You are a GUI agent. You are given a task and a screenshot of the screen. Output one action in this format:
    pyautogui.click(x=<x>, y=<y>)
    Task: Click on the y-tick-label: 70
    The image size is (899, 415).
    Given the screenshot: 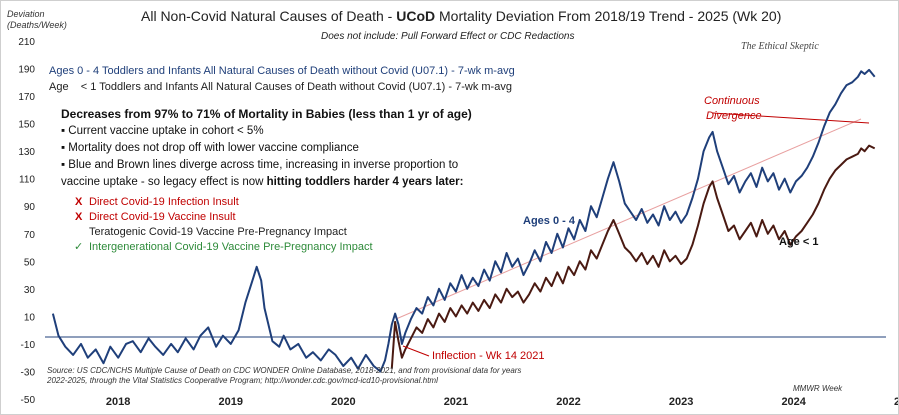 What is the action you would take?
    pyautogui.click(x=30, y=235)
    